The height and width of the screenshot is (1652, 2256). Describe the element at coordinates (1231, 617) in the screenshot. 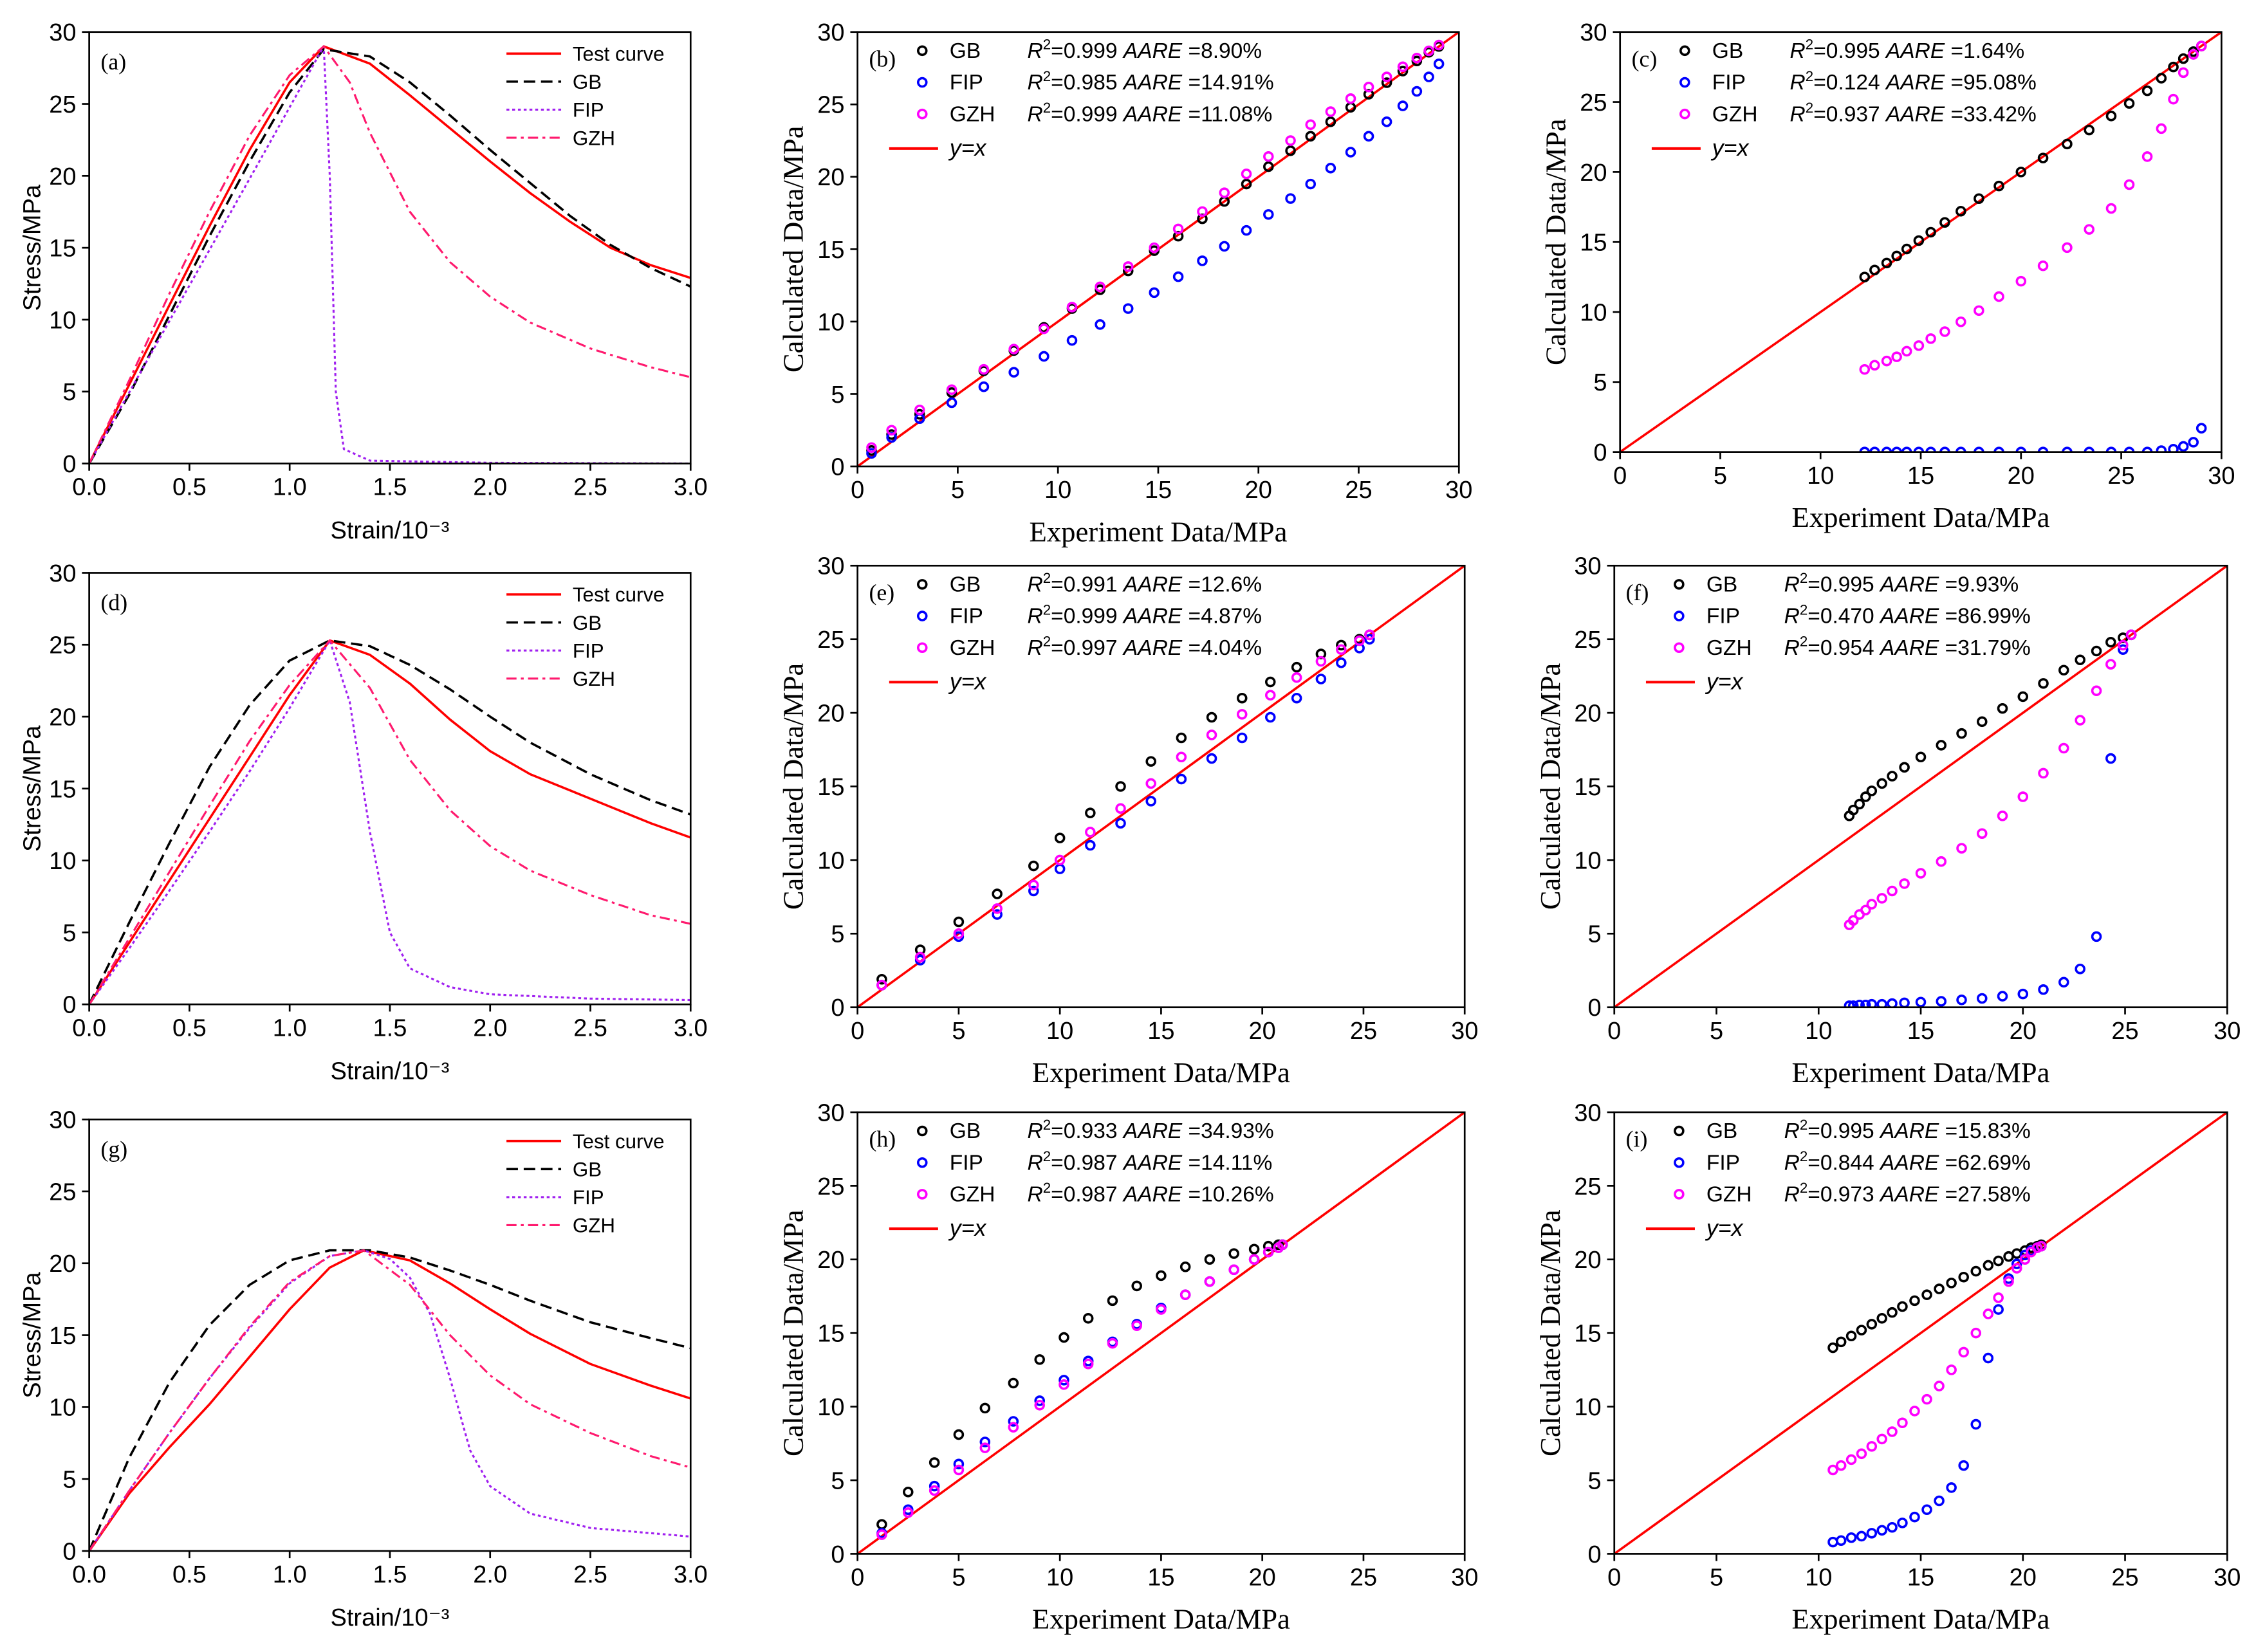

I see `aare-value: 4.87%` at that location.